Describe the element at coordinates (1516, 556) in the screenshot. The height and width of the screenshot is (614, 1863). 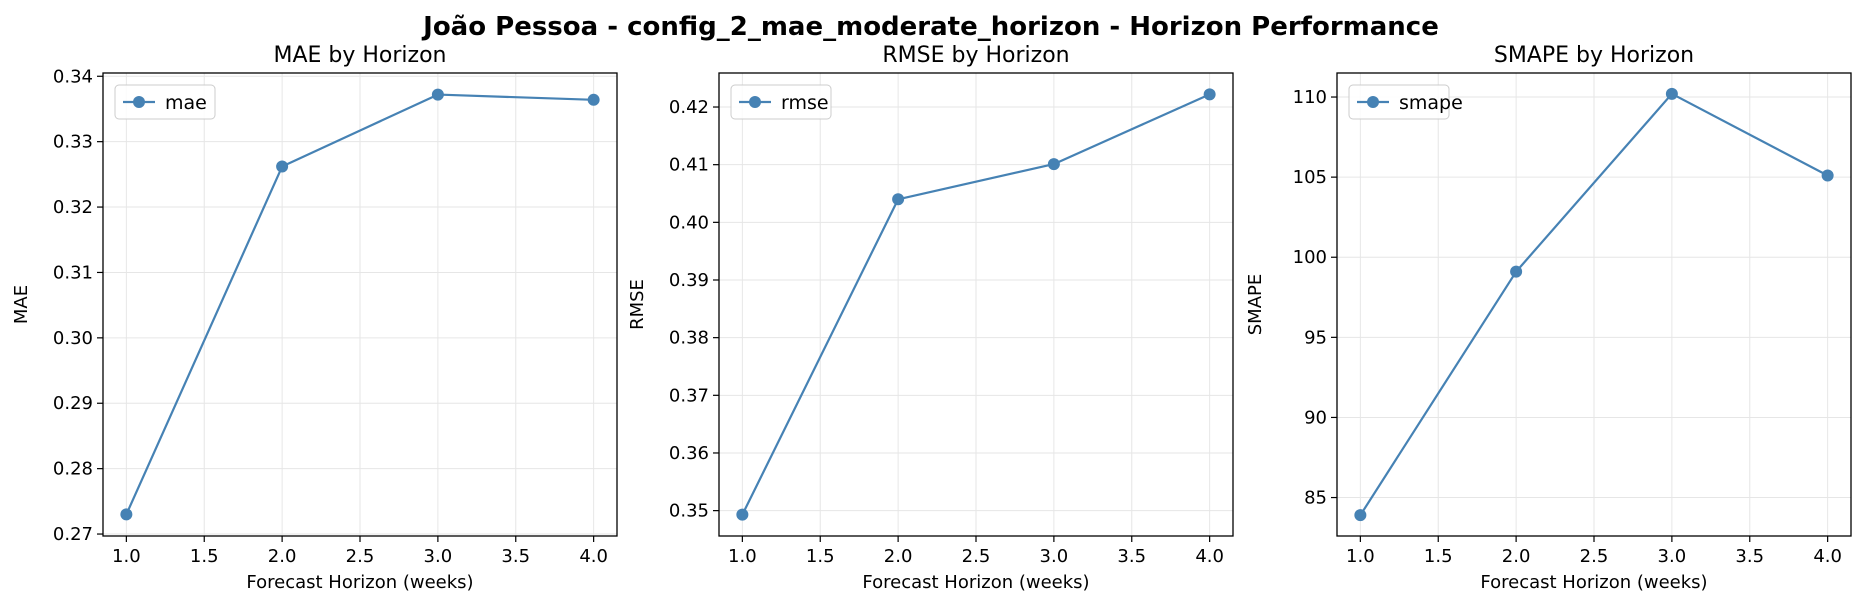
I see `smape-x-tick-label: 2.0` at that location.